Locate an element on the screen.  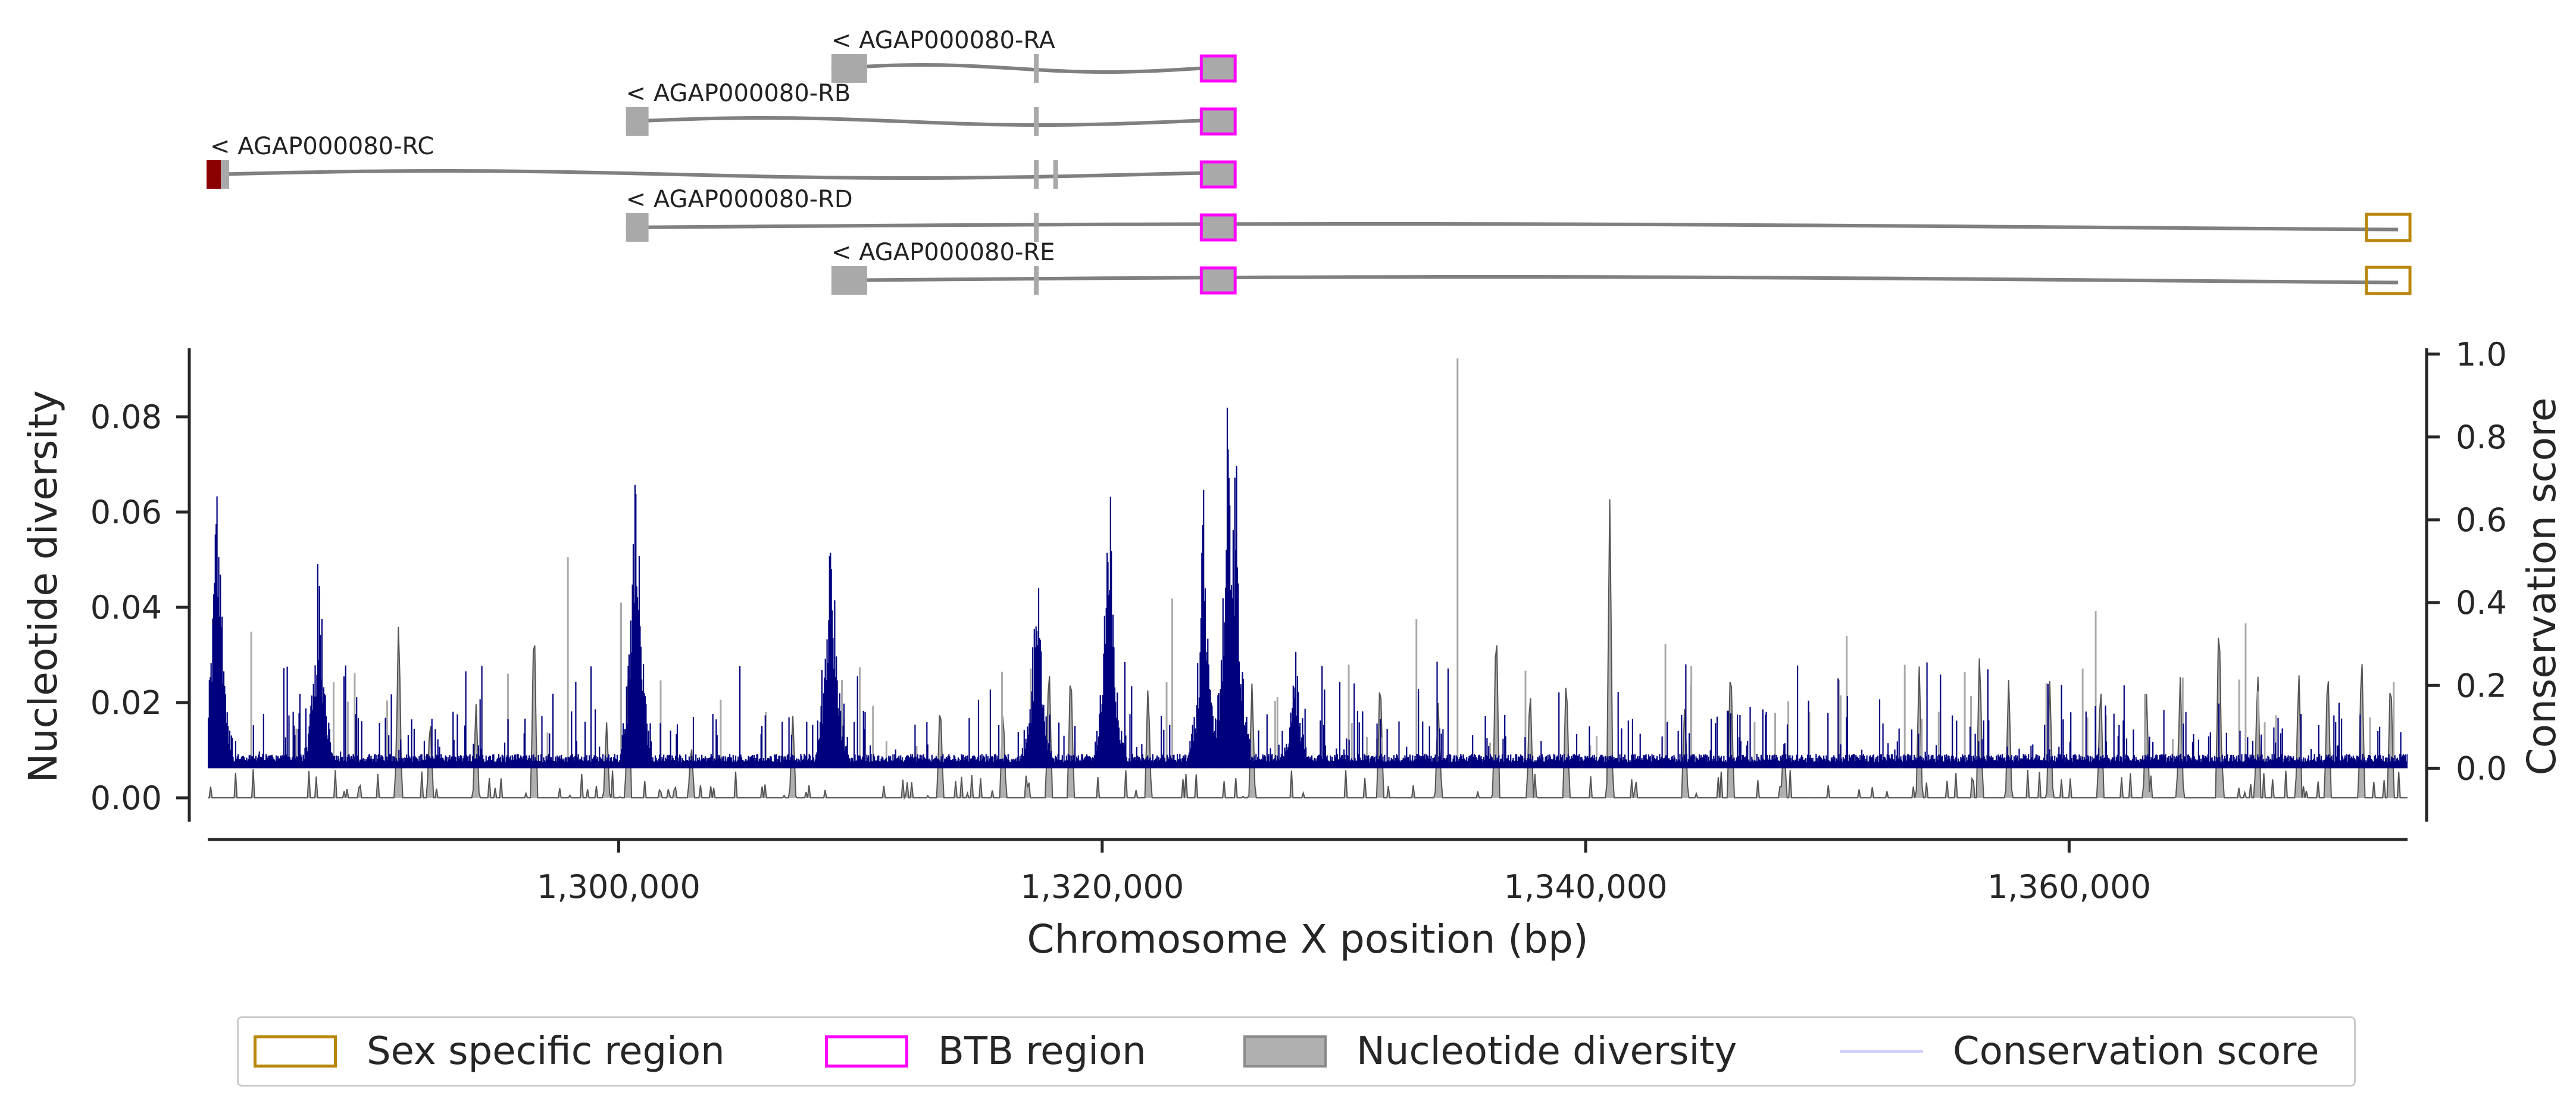
x-tick-label: 1,320,000 is located at coordinates (1102, 887).